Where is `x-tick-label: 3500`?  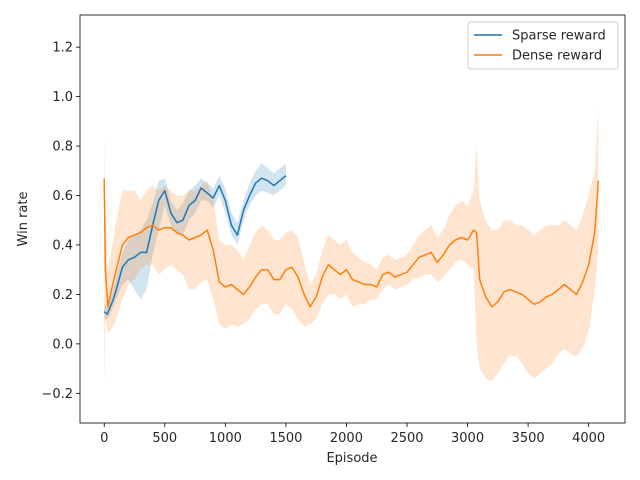 x-tick-label: 3500 is located at coordinates (528, 438).